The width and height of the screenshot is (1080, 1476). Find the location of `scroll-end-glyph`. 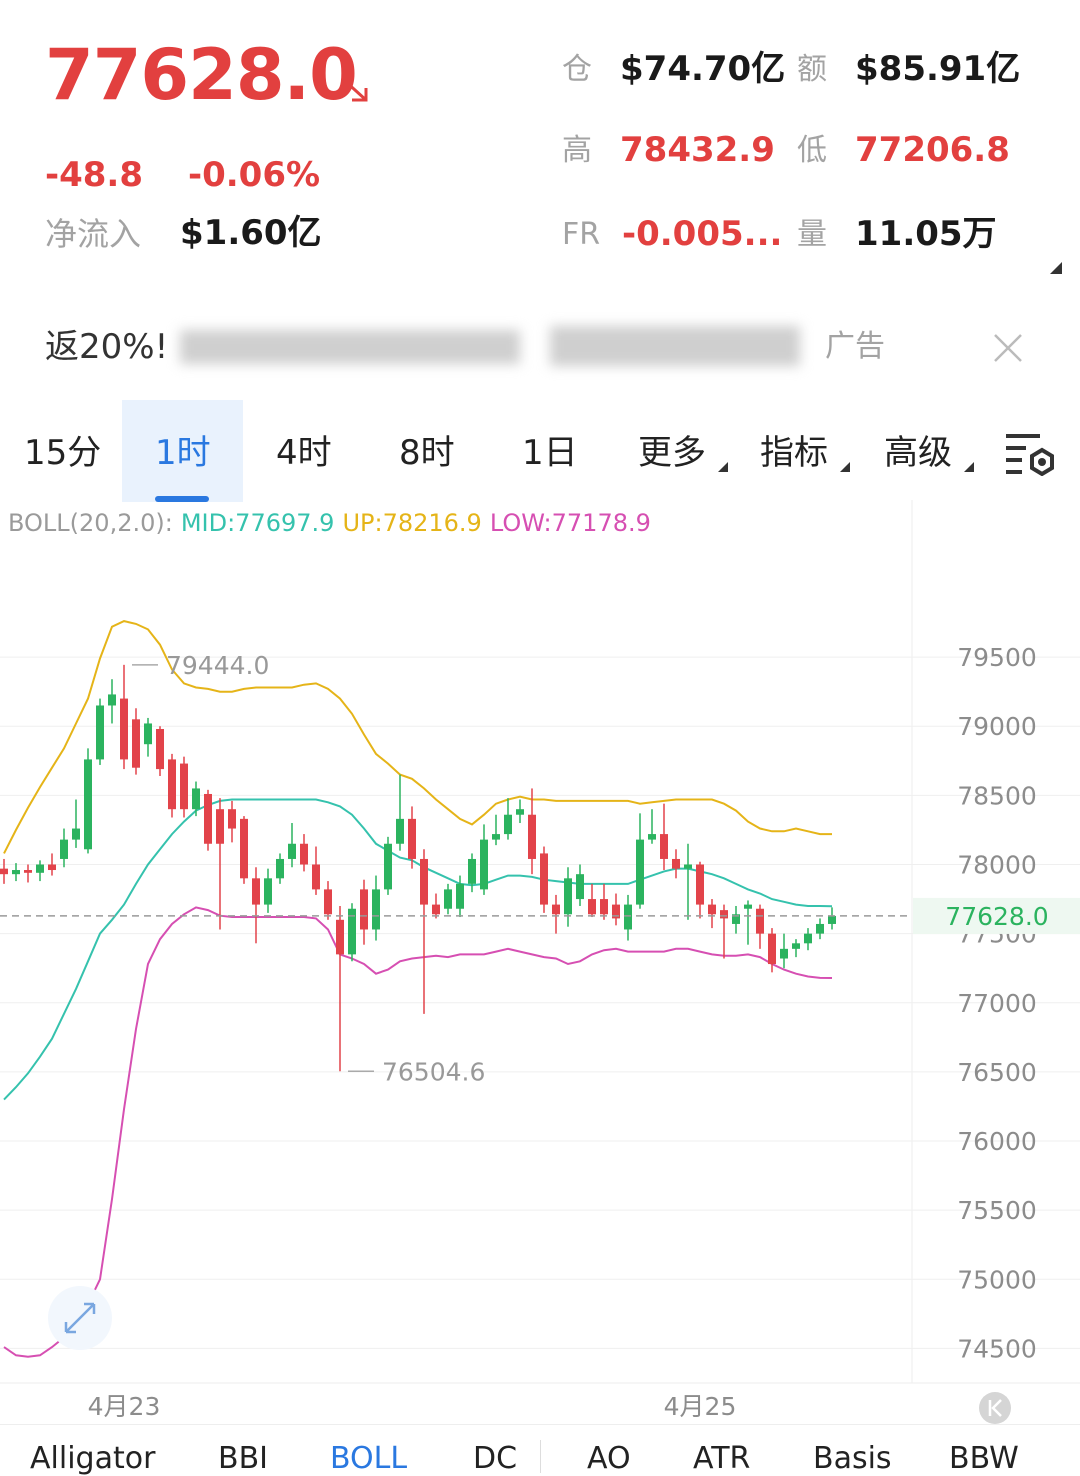

scroll-end-glyph is located at coordinates (995, 1408).